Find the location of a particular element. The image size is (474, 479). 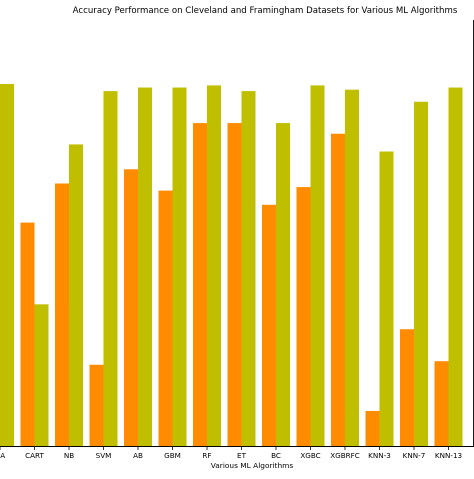

bar-series1-rf is located at coordinates (200, 285).